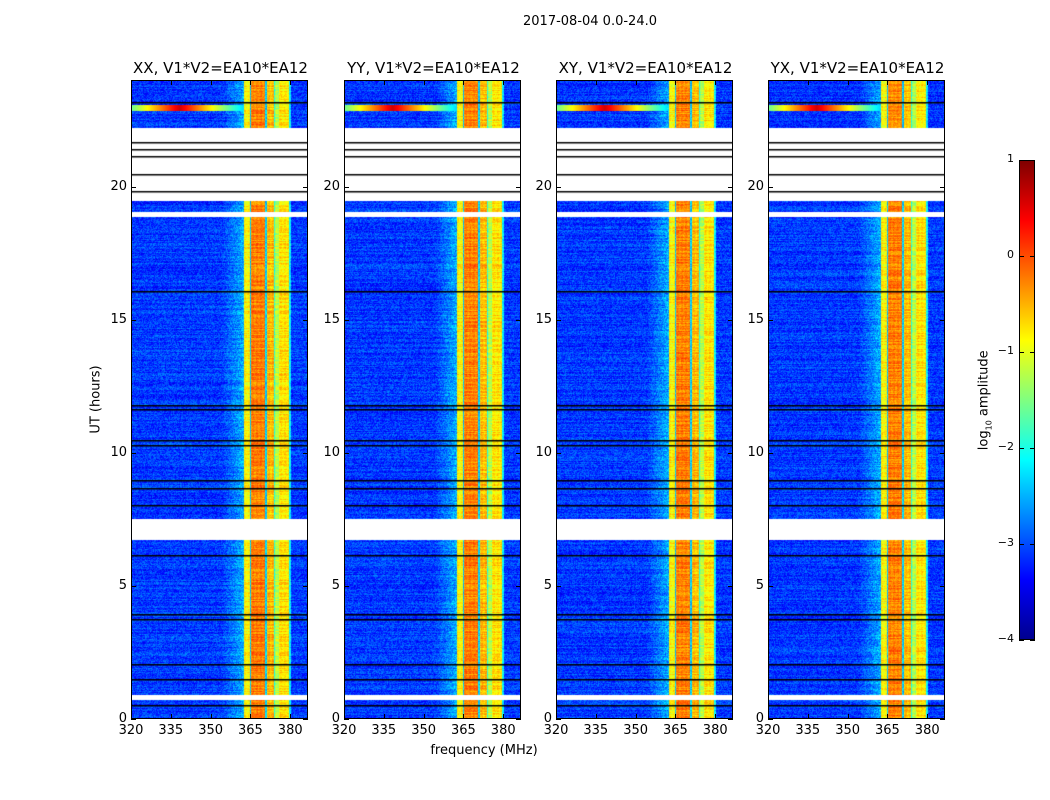 The height and width of the screenshot is (800, 1050). Describe the element at coordinates (131, 730) in the screenshot. I see `x-tick-label: 320` at that location.